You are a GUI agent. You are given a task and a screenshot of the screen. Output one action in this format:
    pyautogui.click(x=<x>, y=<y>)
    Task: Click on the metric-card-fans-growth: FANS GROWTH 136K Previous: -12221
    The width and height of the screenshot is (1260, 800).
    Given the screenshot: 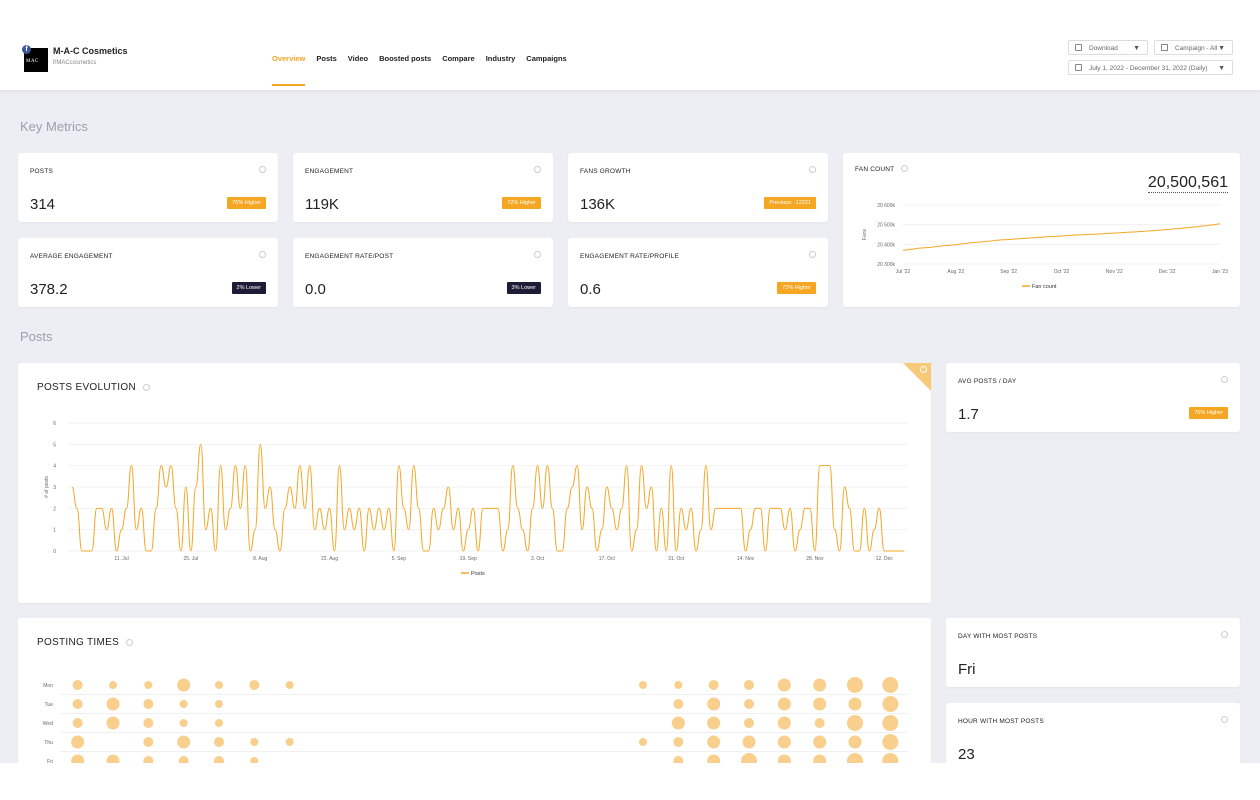 What is the action you would take?
    pyautogui.click(x=698, y=187)
    